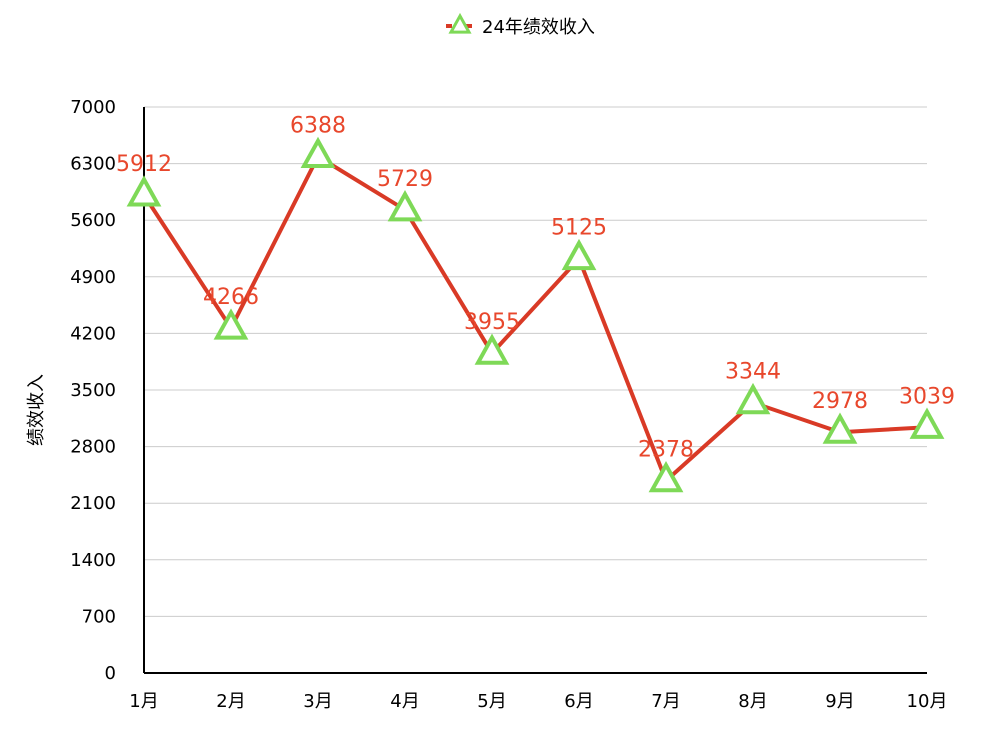 The width and height of the screenshot is (1000, 734). What do you see at coordinates (538, 701) in the screenshot?
I see `x-tick-labels: 1月 2月 3月 4月 5月 6月 7月 8月 9月 10月` at bounding box center [538, 701].